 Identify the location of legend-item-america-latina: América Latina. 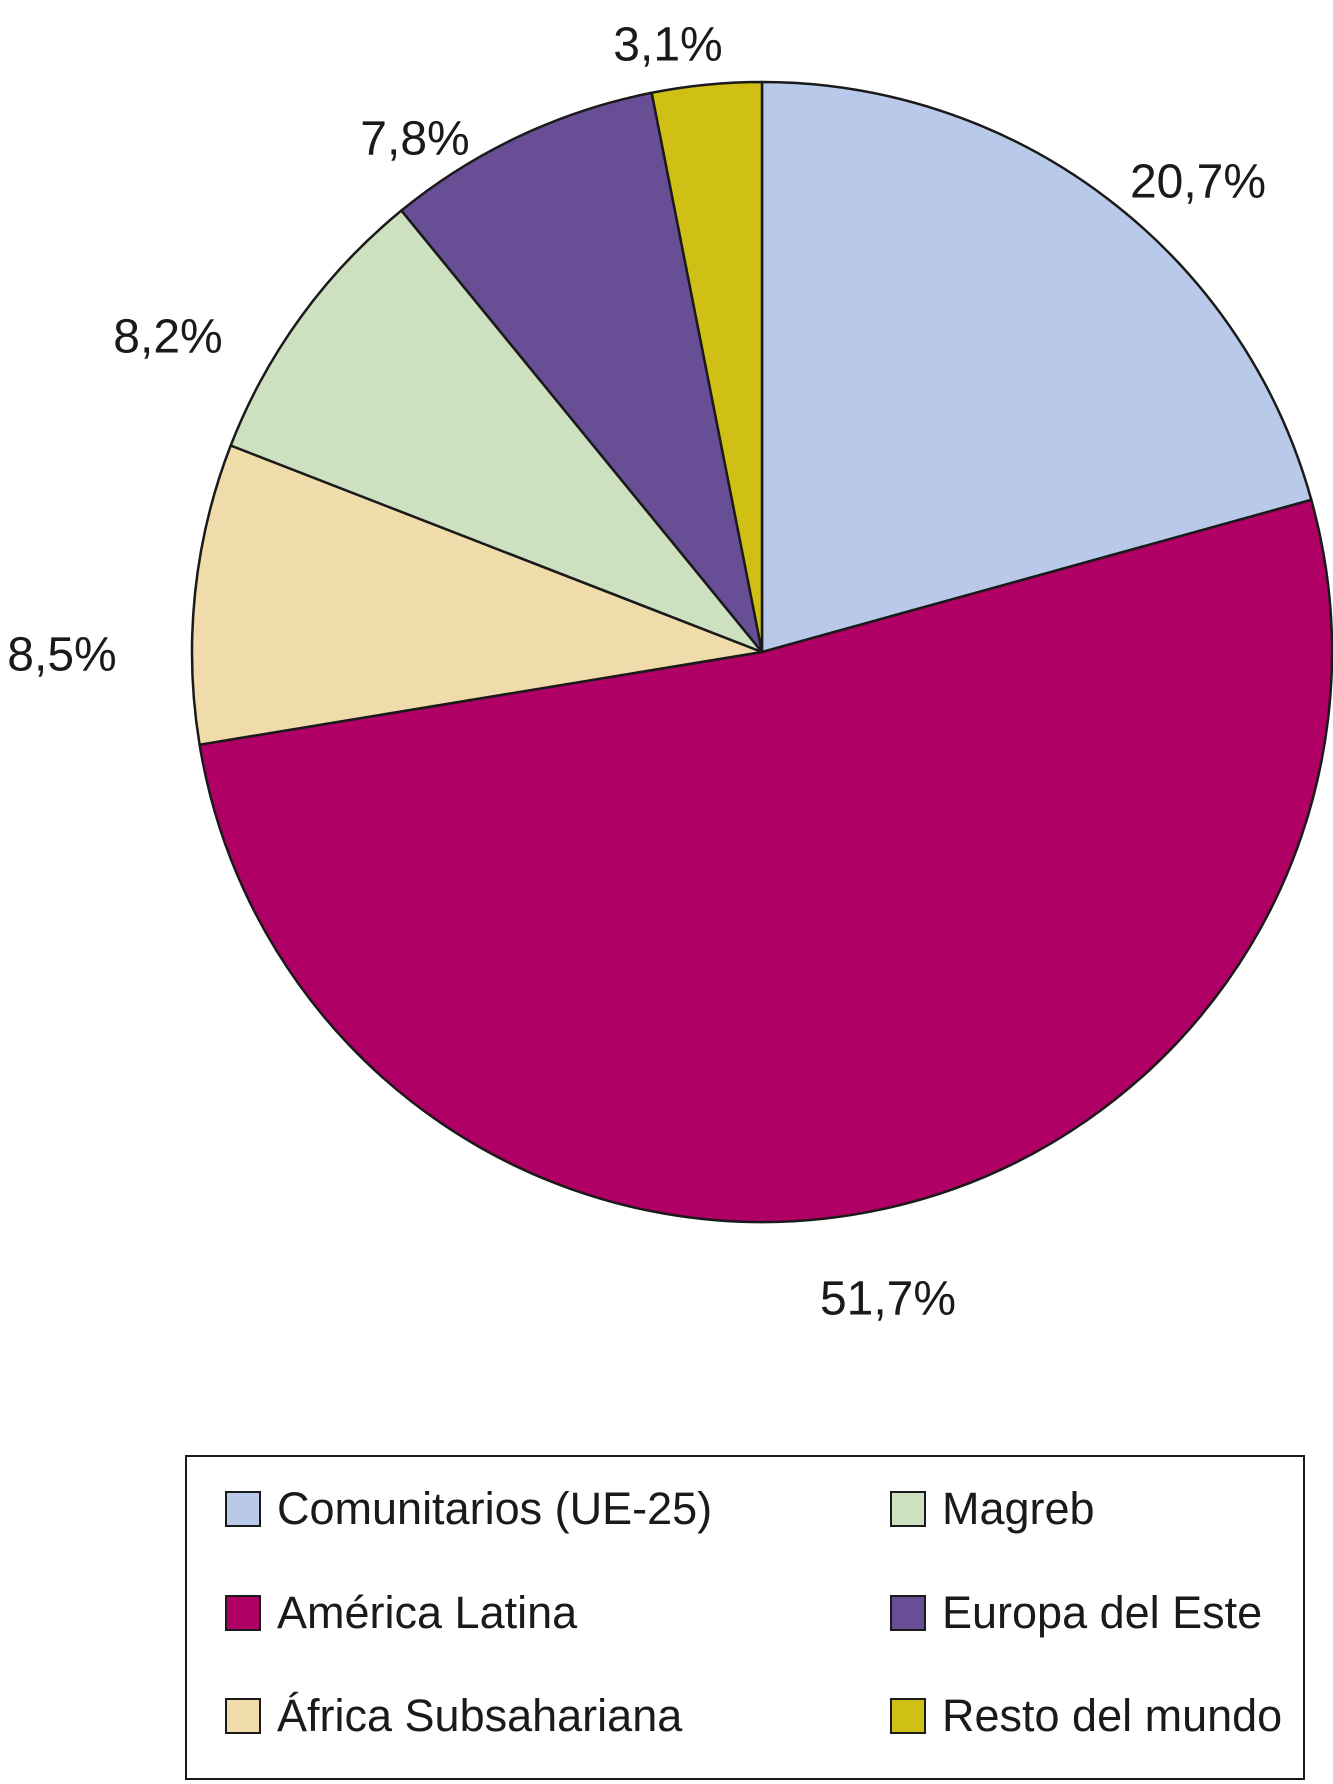
(401, 1613).